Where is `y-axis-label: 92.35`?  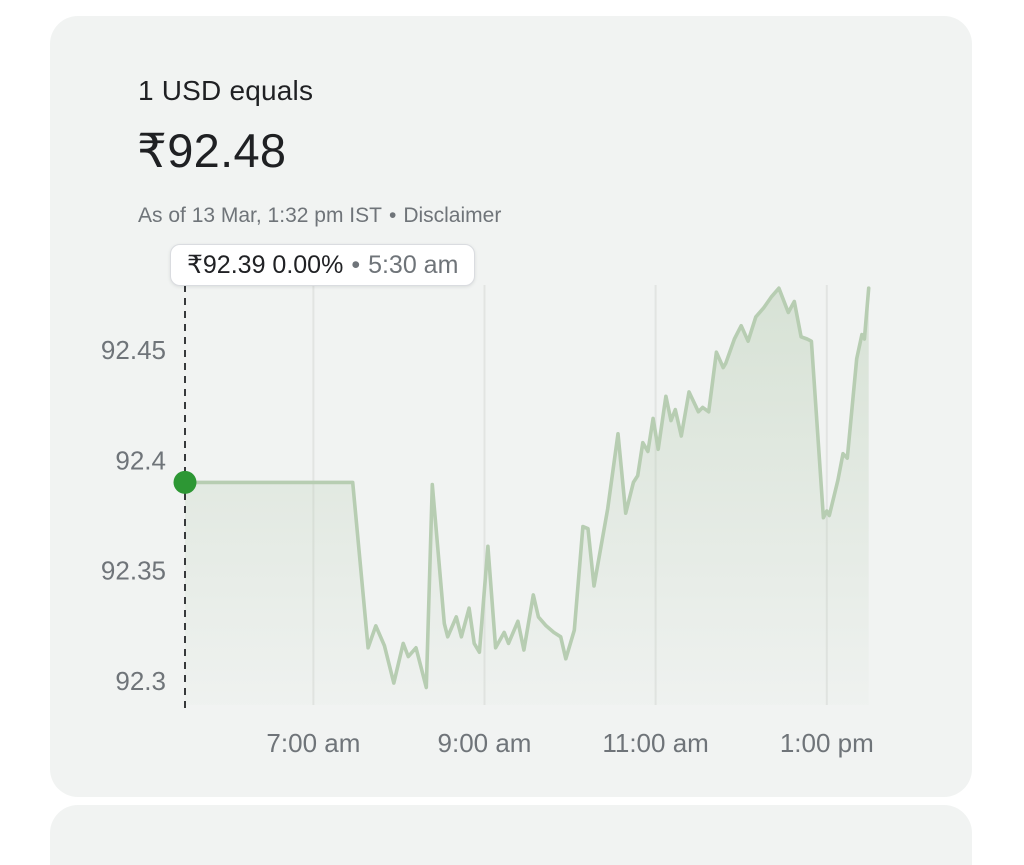
y-axis-label: 92.35 is located at coordinates (133, 571).